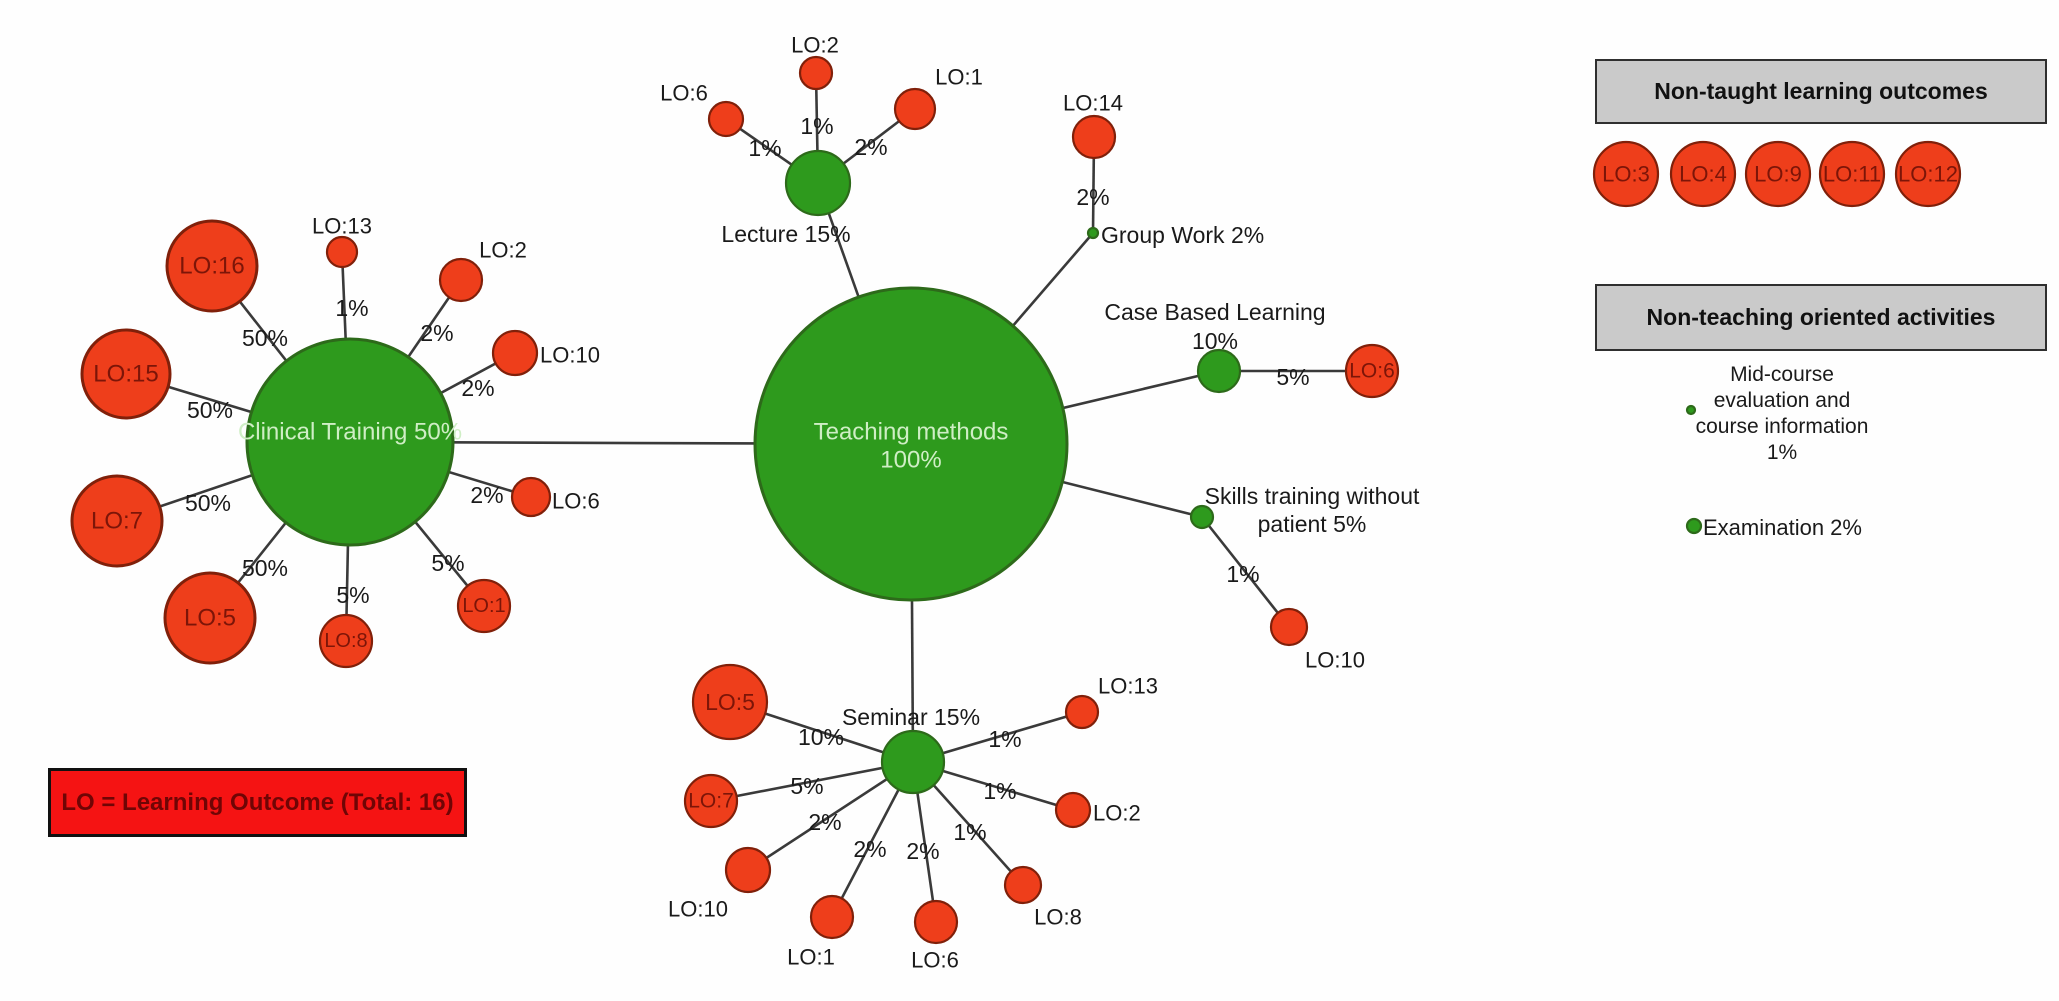  I want to click on label-pct-m-lo7: 5%, so click(806, 786).